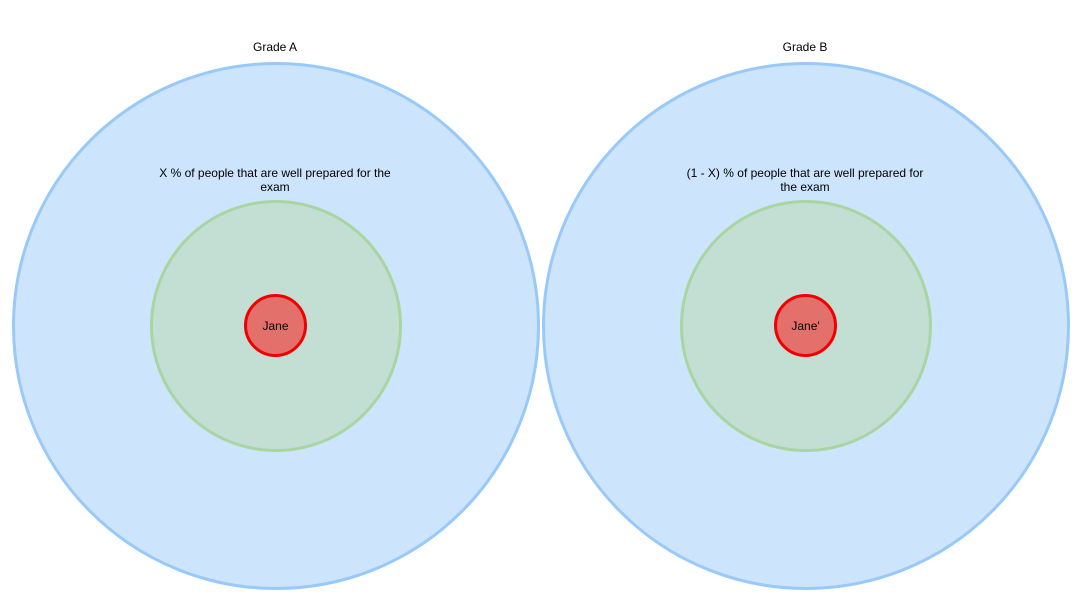 The image size is (1090, 610). I want to click on grade-b-title: Grade B, so click(805, 47).